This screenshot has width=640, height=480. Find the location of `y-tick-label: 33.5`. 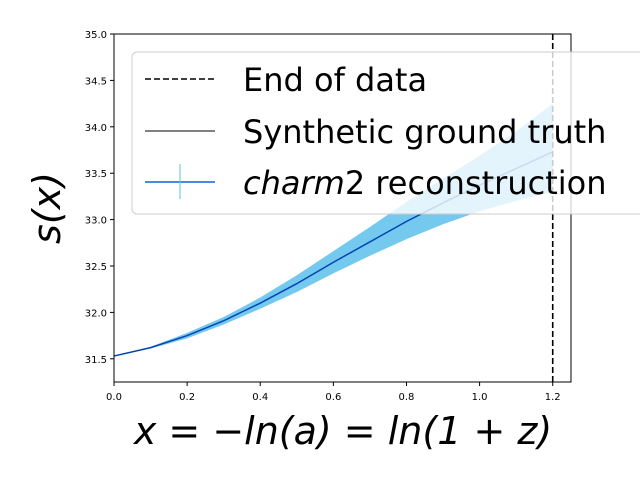

y-tick-label: 33.5 is located at coordinates (96, 174).